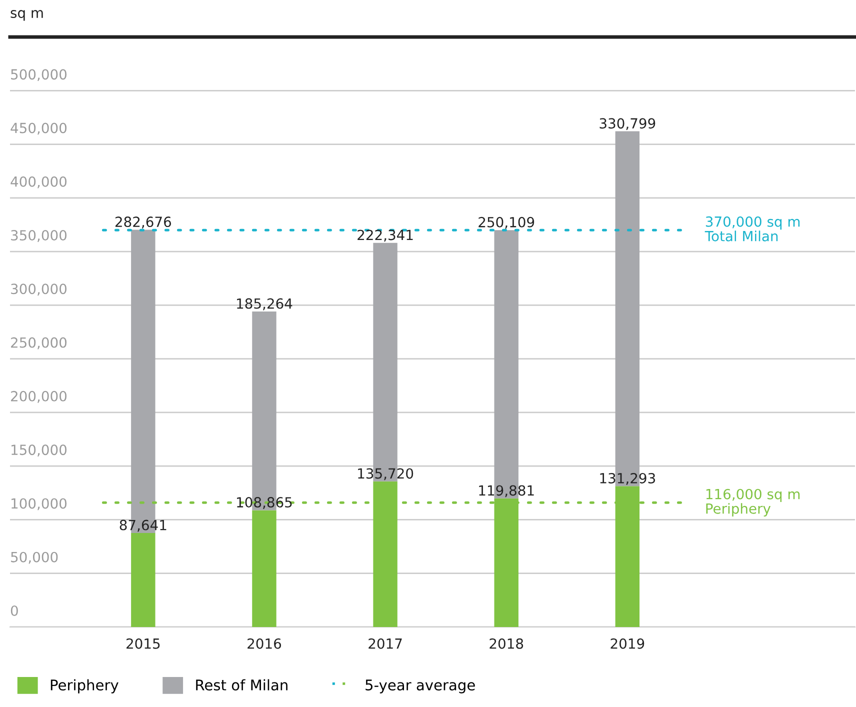  Describe the element at coordinates (386, 474) in the screenshot. I see `data-label: 135,720` at that location.